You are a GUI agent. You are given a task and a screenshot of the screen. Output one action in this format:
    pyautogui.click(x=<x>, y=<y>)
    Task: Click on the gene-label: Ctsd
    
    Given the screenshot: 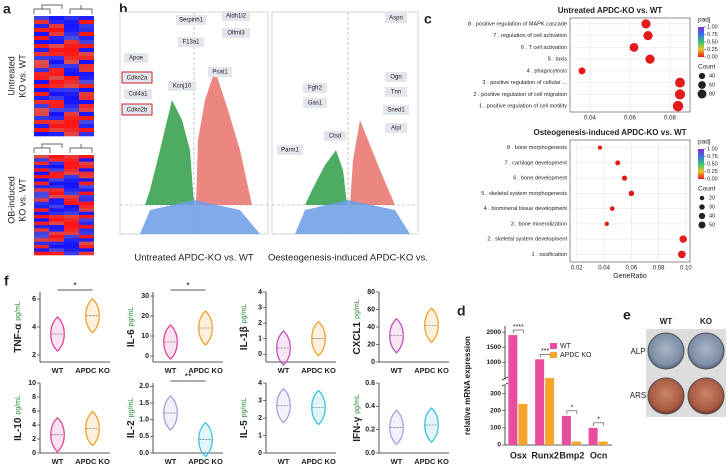 What is the action you would take?
    pyautogui.click(x=335, y=137)
    